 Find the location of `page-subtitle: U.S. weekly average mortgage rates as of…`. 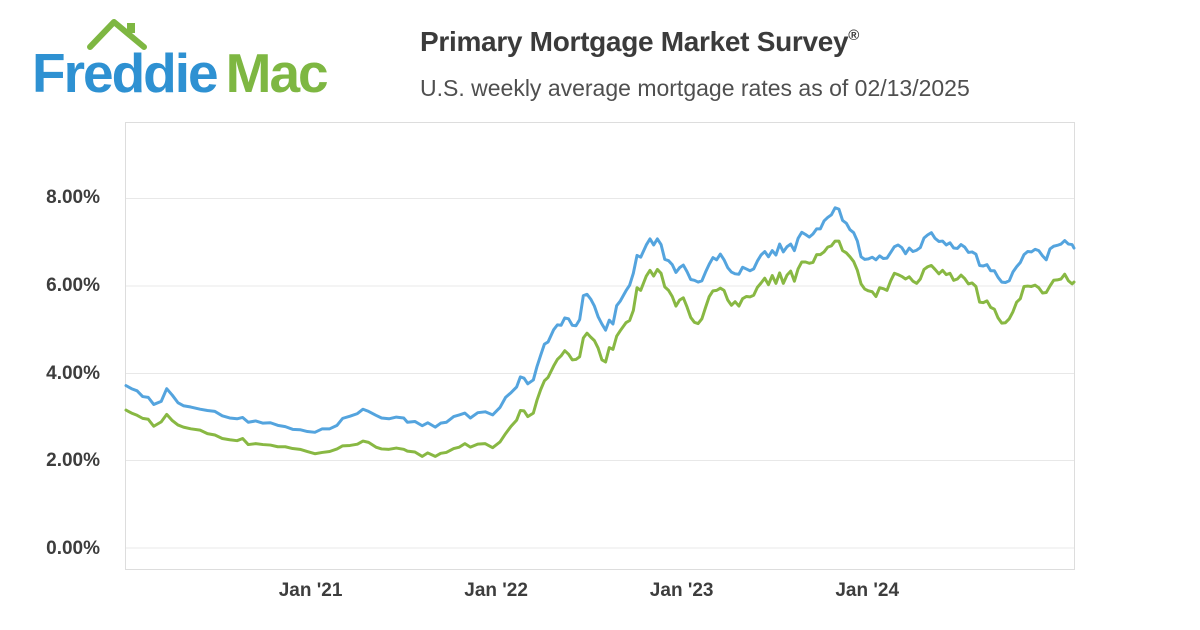

page-subtitle: U.S. weekly average mortgage rates as of… is located at coordinates (695, 88).